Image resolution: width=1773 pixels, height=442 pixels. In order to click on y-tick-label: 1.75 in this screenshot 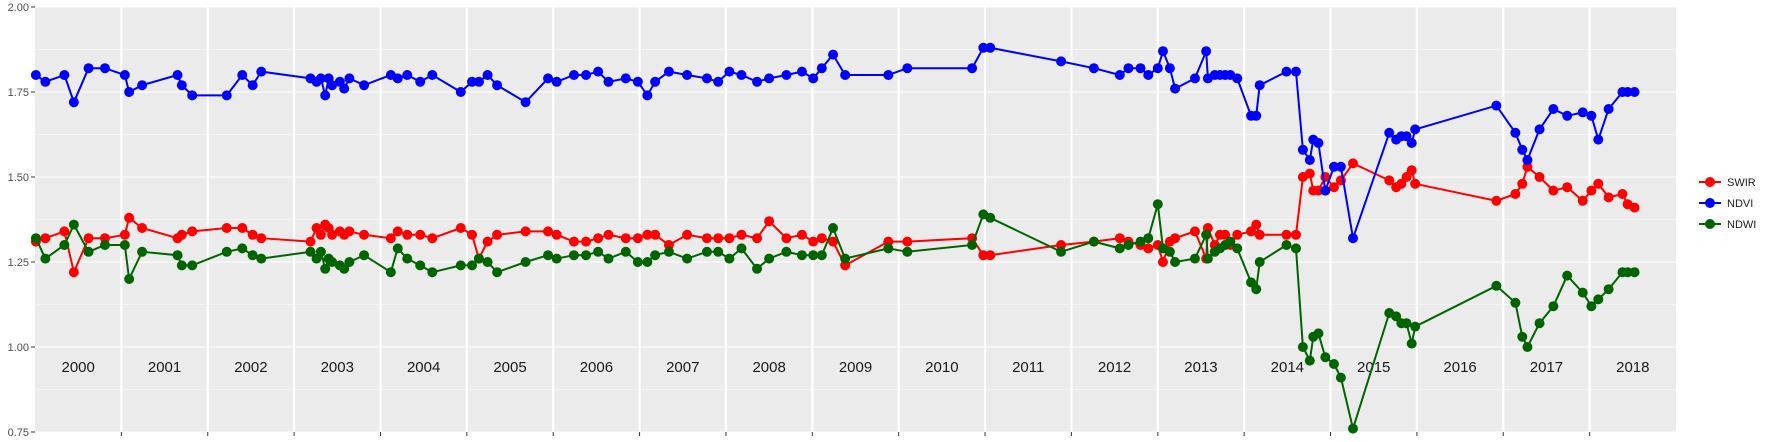, I will do `click(18, 93)`.